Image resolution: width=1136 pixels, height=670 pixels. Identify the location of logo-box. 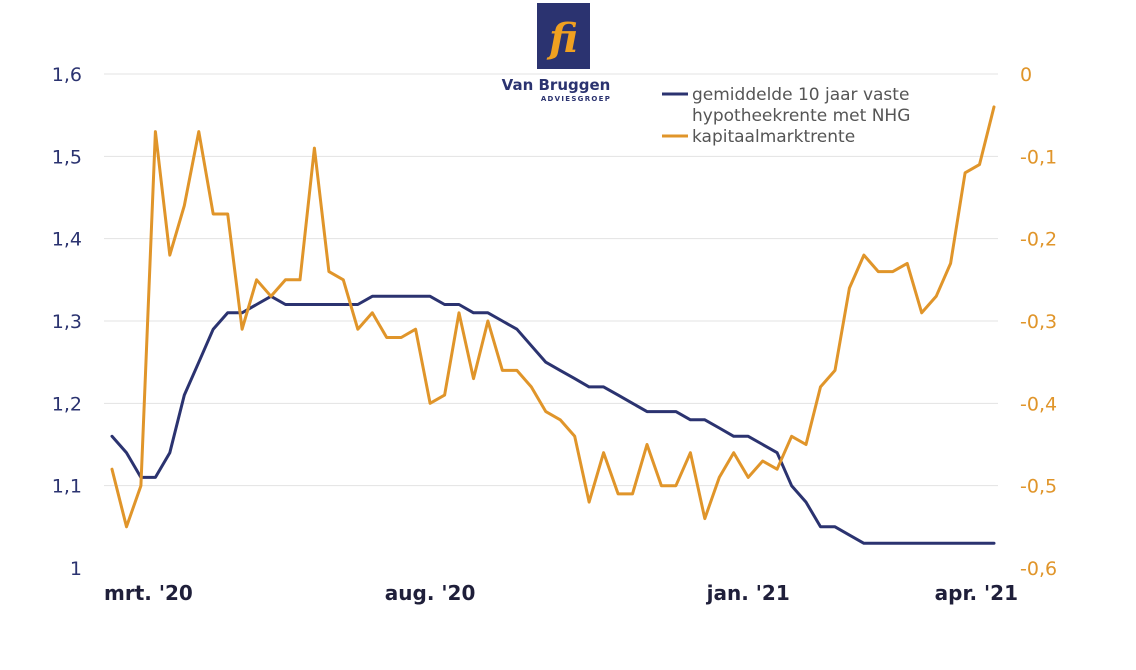
(563, 36).